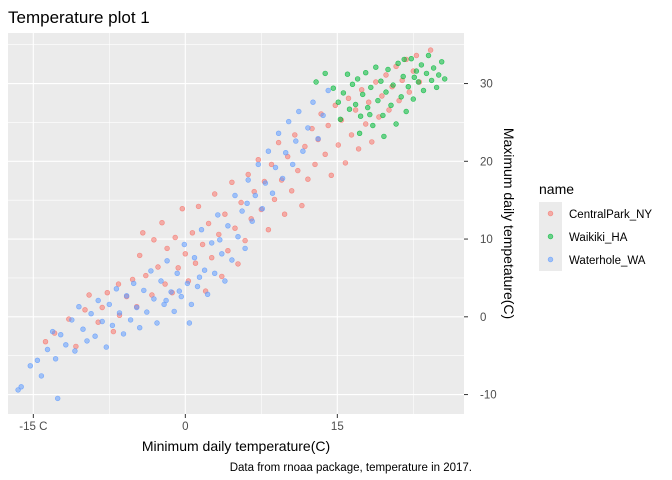  I want to click on x-axis-ticks: -15 C 0 15, so click(181, 423).